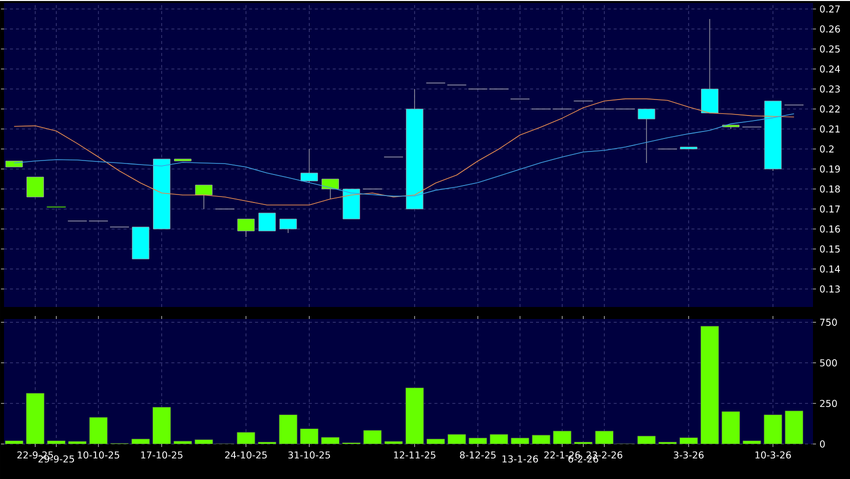 This screenshot has width=850, height=479. What do you see at coordinates (830, 269) in the screenshot?
I see `y-tick-label: 0.14` at bounding box center [830, 269].